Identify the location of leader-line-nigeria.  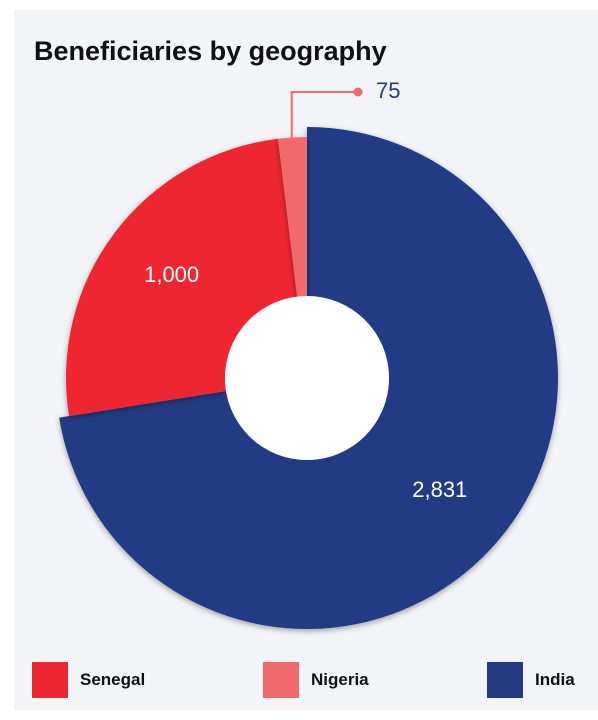
(324, 117).